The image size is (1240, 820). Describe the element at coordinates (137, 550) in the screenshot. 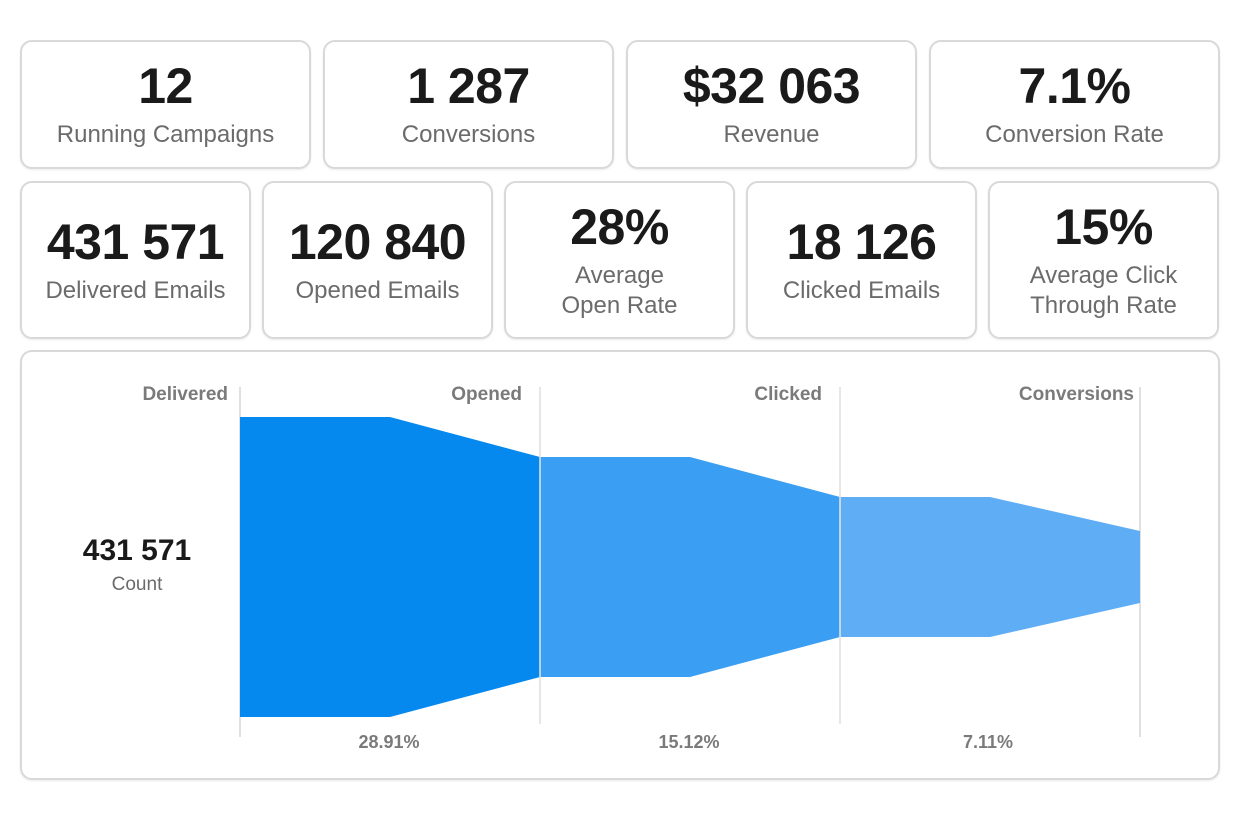

I see `count-value: 431 571` at that location.